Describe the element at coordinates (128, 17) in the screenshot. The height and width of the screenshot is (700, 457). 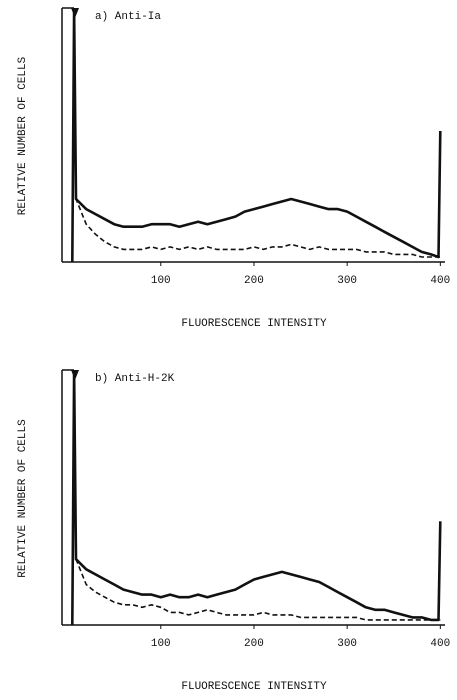
I see `chart-title: a) Anti-Ia` at that location.